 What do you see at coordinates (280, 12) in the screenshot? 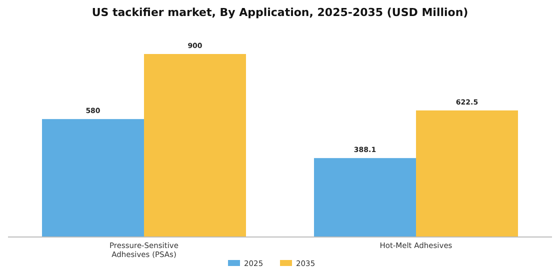
I see `chart-title: US tackifier market, By Application, 2025-2035 (USD Million)` at bounding box center [280, 12].